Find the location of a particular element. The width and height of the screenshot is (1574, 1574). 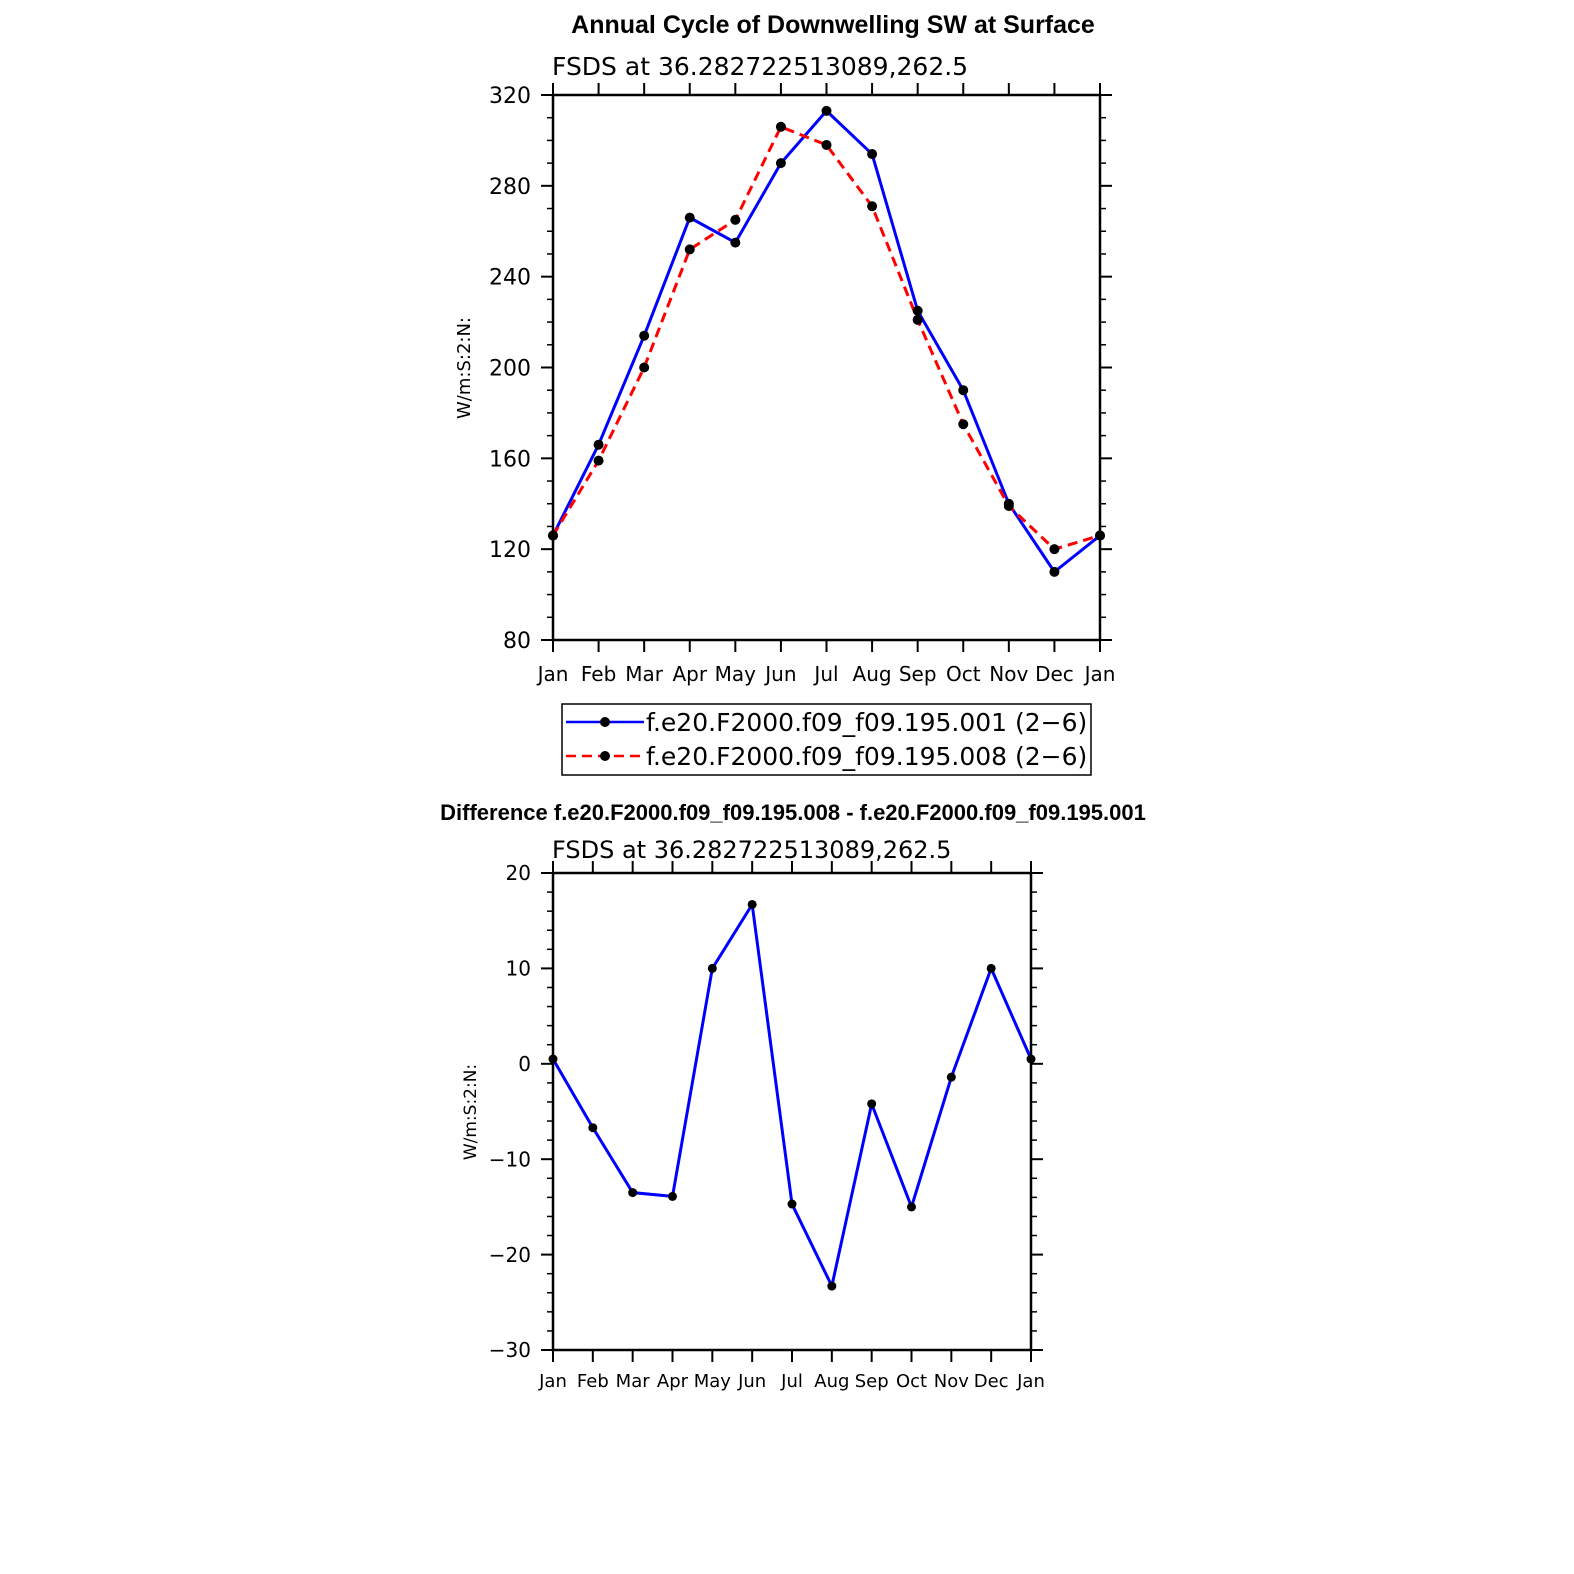

y-tick-label: 240 is located at coordinates (510, 278).